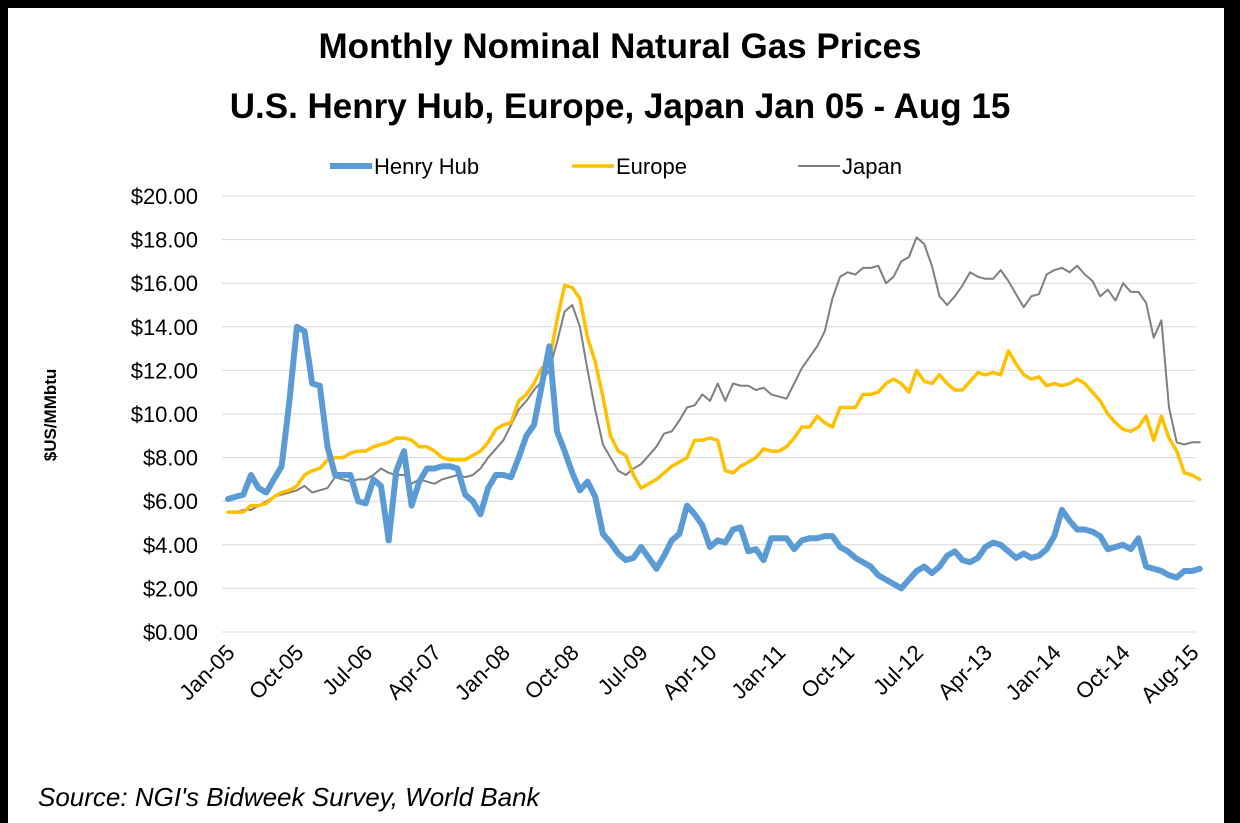 The width and height of the screenshot is (1240, 823). What do you see at coordinates (170, 632) in the screenshot?
I see `y-tick-label: $0.00` at bounding box center [170, 632].